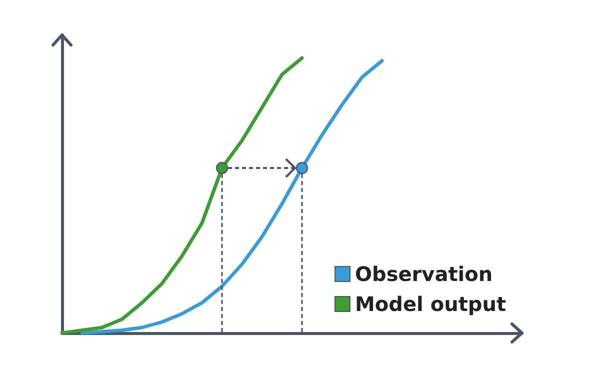 Image resolution: width=596 pixels, height=368 pixels. Describe the element at coordinates (424, 274) in the screenshot. I see `legend-label: Observation` at that location.